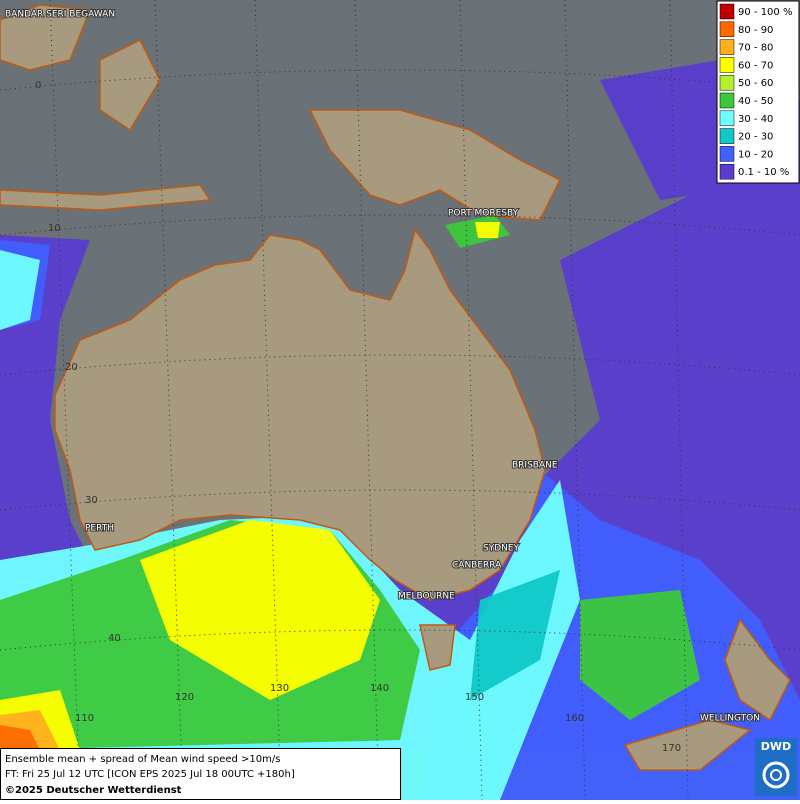 Image resolution: width=800 pixels, height=804 pixels. I want to click on city-label: BRISBANE, so click(535, 466).